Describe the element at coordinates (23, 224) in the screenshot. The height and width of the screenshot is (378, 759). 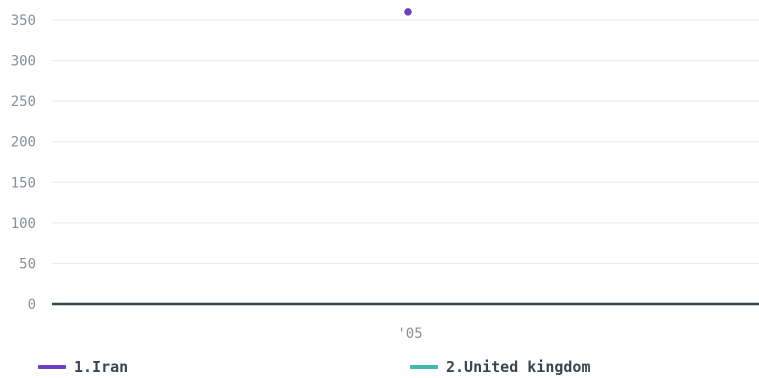
I see `y-tick-label: 100` at that location.